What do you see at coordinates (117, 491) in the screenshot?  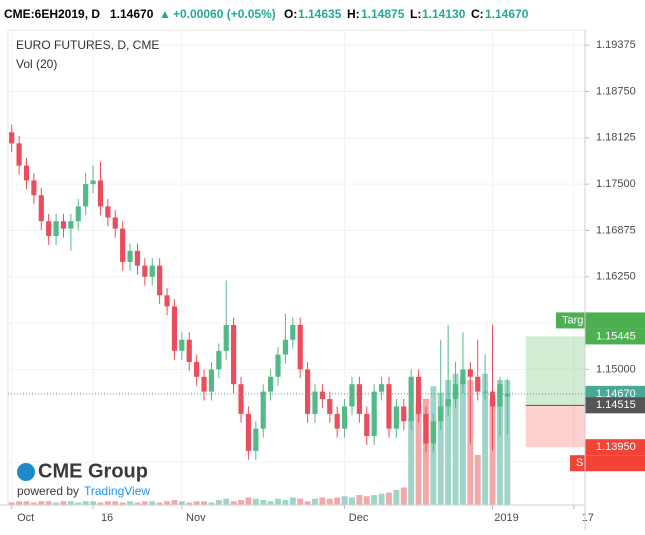 I see `brand: TradingView` at bounding box center [117, 491].